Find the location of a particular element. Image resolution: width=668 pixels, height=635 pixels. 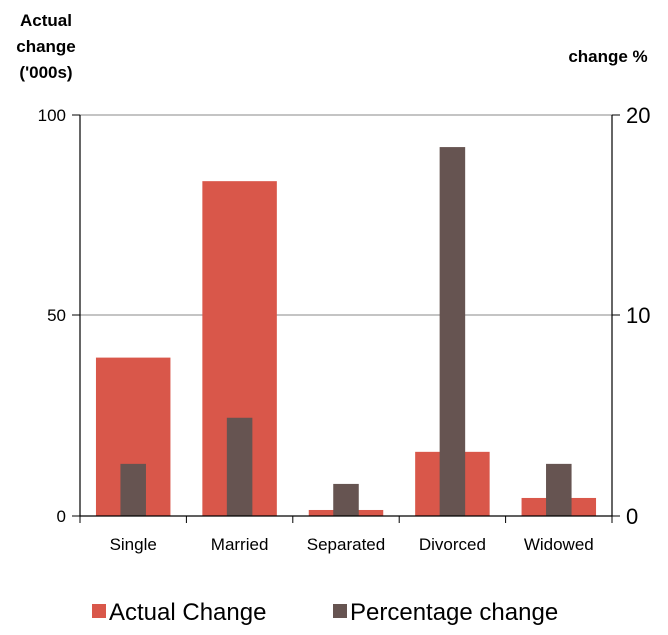

y-left-title-line-2: change is located at coordinates (46, 46).